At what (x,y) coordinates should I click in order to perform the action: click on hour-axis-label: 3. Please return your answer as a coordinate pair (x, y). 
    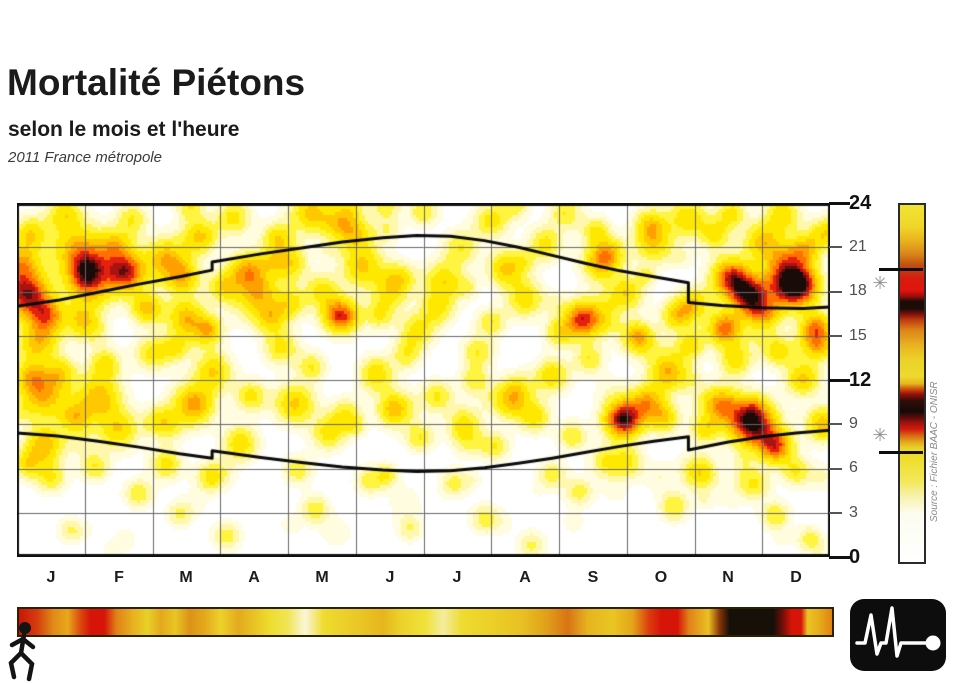
    Looking at the image, I should click on (853, 512).